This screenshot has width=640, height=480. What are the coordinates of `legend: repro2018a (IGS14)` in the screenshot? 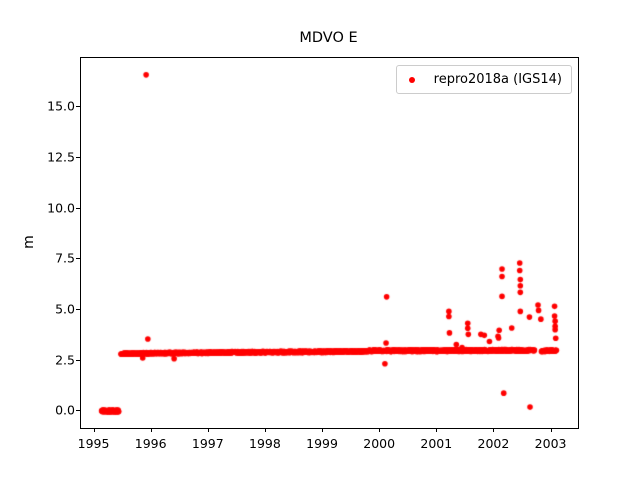 It's located at (483, 79).